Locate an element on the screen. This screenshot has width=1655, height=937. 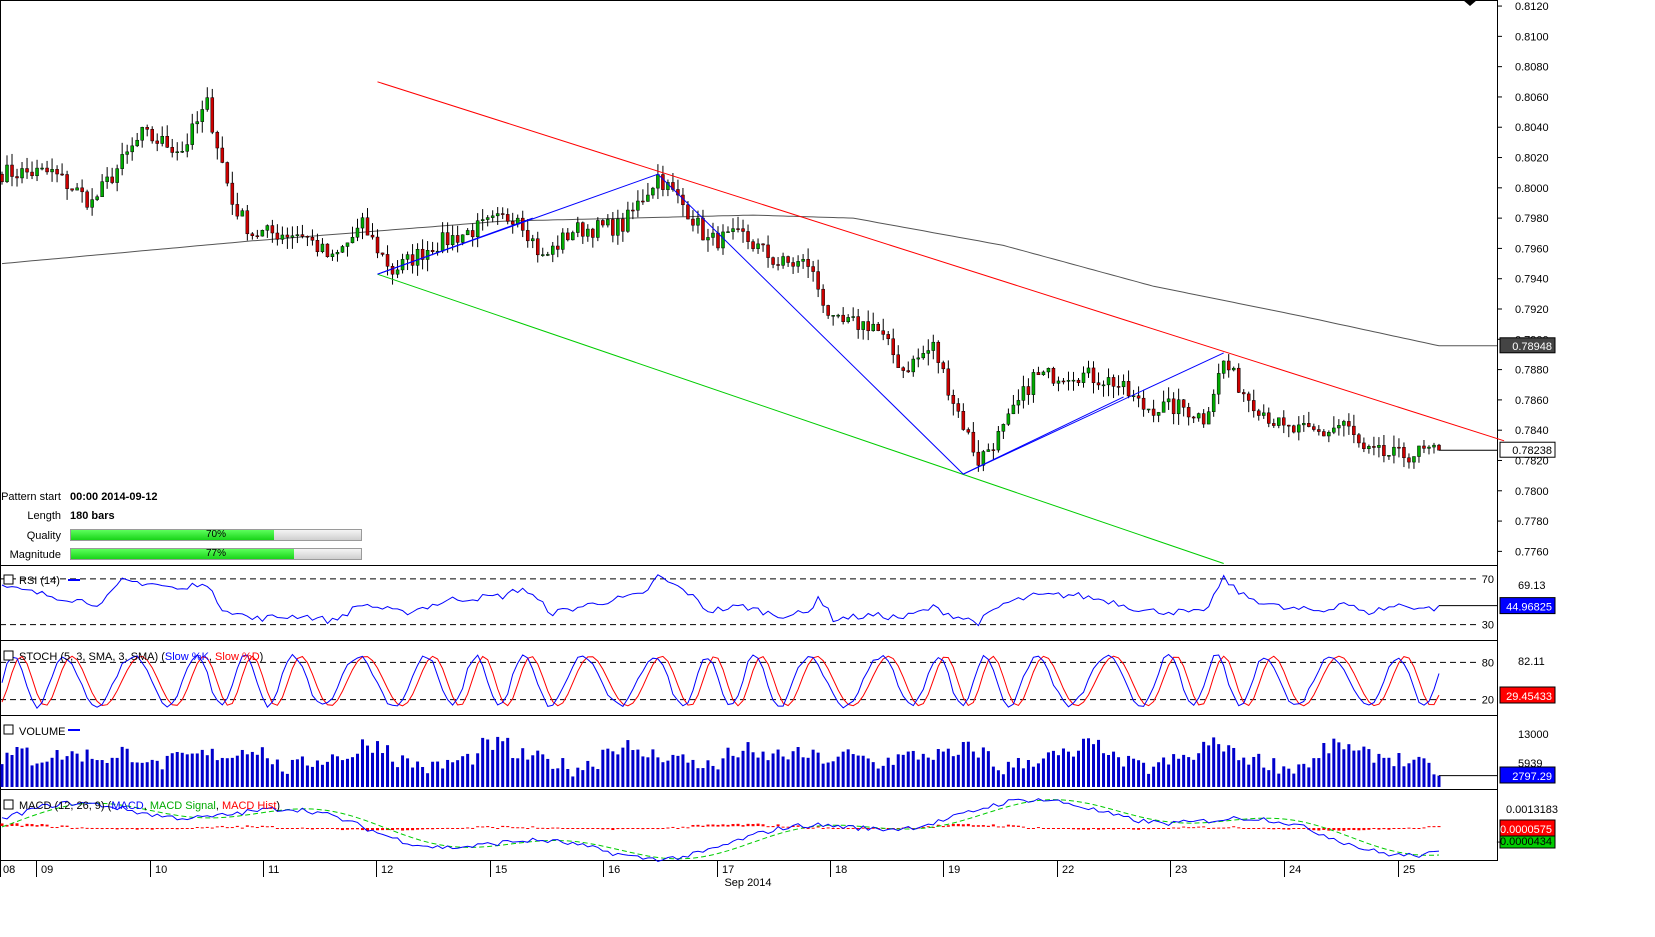
scroll-marker-icon is located at coordinates (1470, 3).